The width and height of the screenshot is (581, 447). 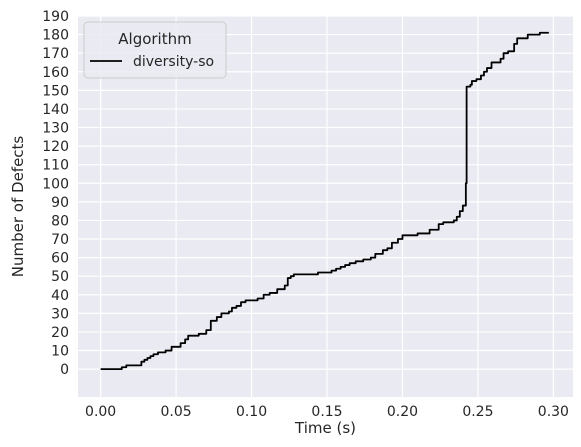 I want to click on y-tick-label: 180, so click(x=55, y=36).